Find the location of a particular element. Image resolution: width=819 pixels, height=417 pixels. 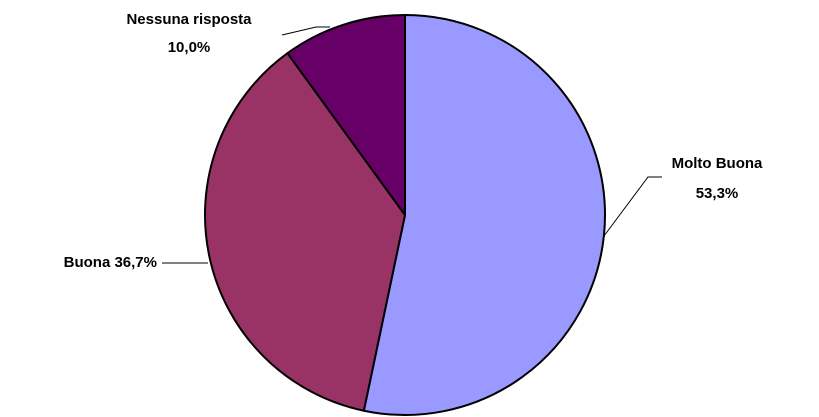

pie-slice-nessuna-risposta is located at coordinates (346, 115).